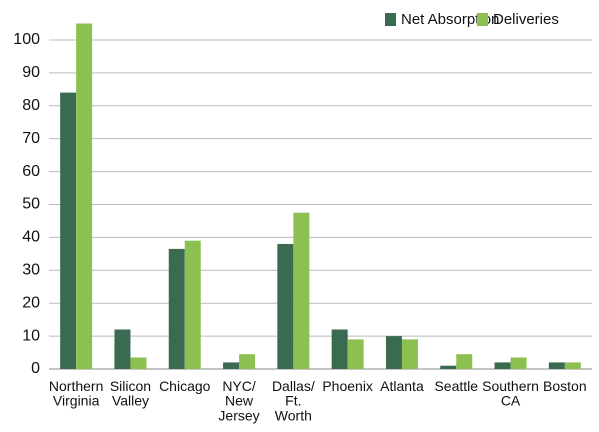 The width and height of the screenshot is (599, 432). I want to click on x-tick-label: Northern Virginia, so click(76, 393).